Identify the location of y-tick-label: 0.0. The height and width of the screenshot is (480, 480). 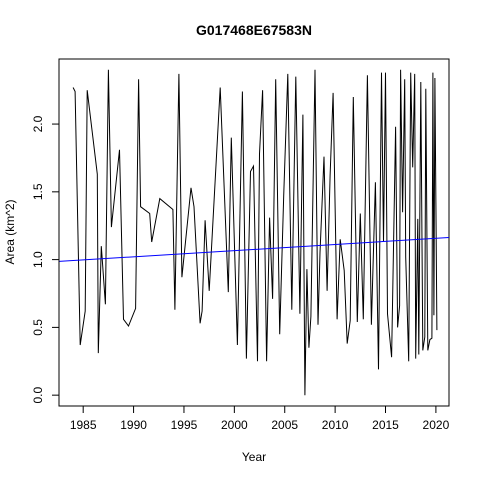
(38, 394).